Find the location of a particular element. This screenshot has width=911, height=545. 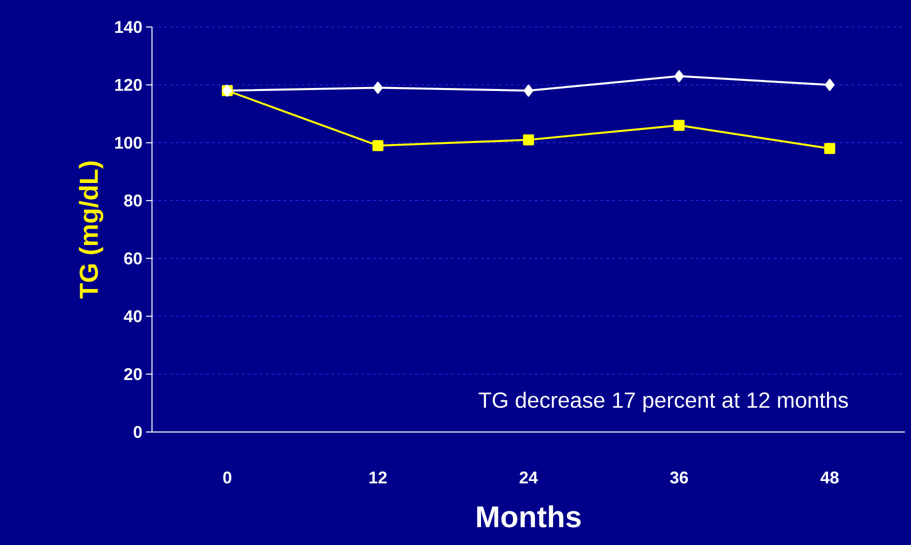

y-tick-label: 40 is located at coordinates (133, 316).